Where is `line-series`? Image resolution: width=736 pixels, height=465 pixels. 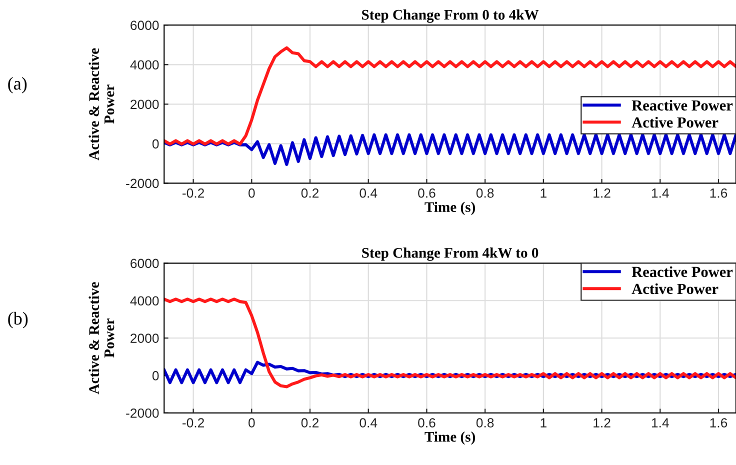
line-series is located at coordinates (450, 149).